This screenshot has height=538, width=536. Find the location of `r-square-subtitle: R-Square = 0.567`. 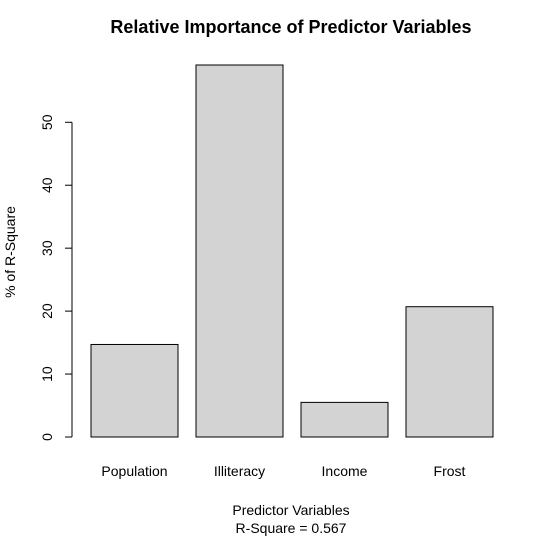

r-square-subtitle: R-Square = 0.567 is located at coordinates (291, 528).